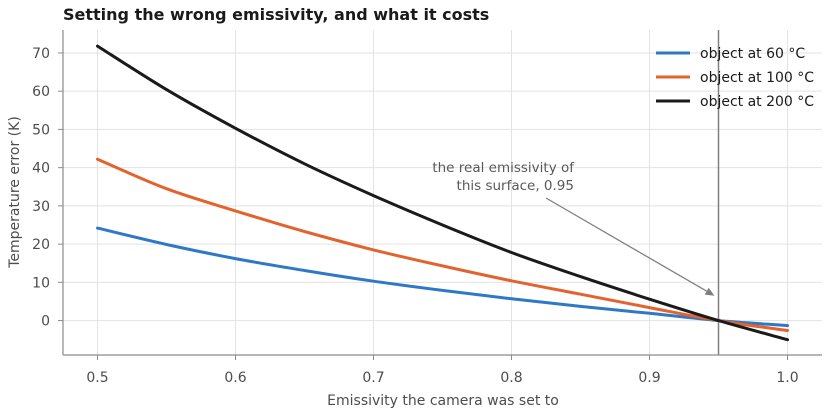  I want to click on legend-label-2: object at 200 °C, so click(757, 102).